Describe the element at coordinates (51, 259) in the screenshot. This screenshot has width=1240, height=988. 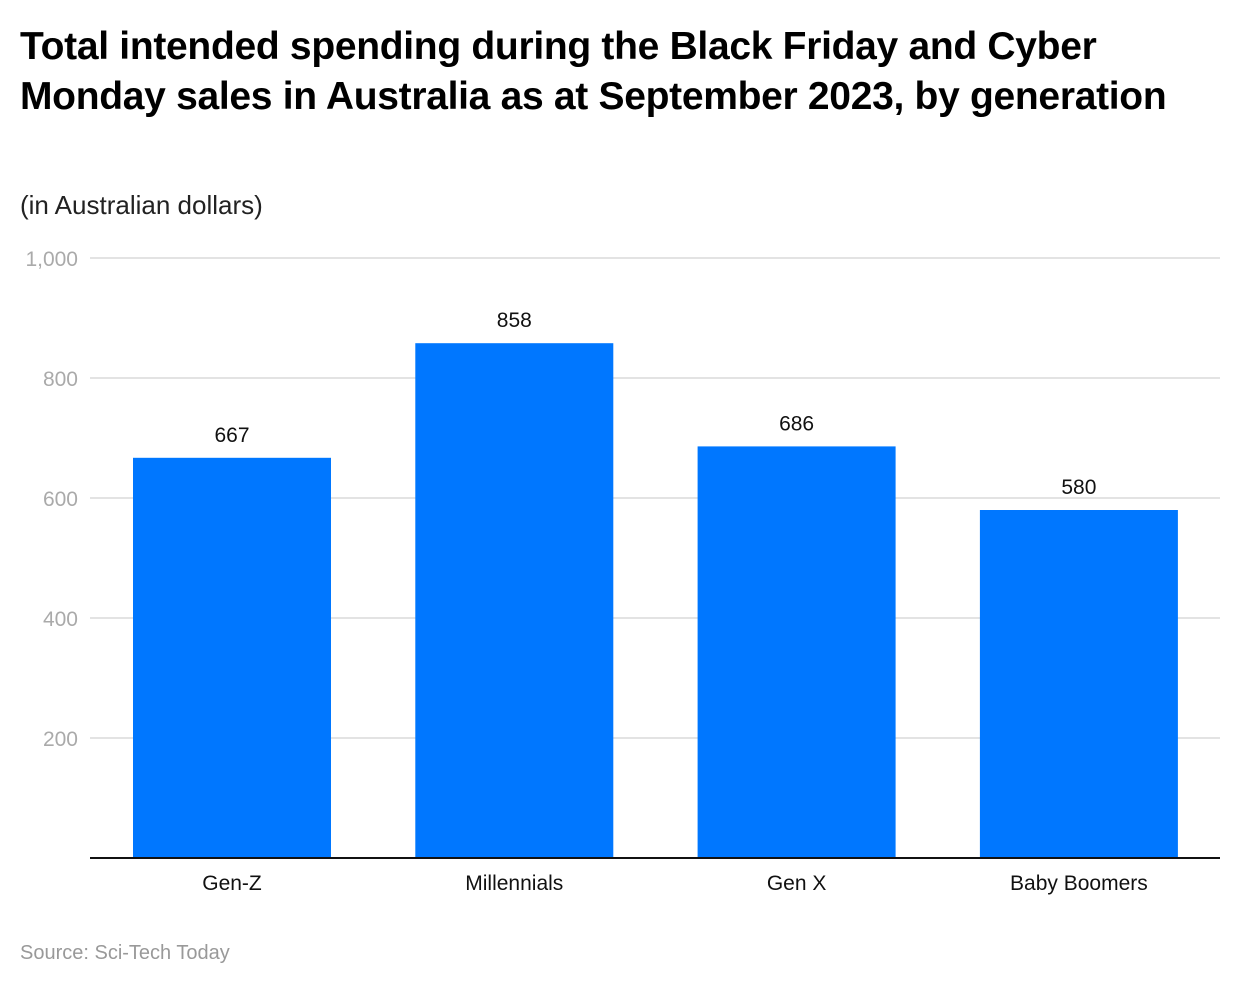
I see `y-tick-label: 1,000` at that location.